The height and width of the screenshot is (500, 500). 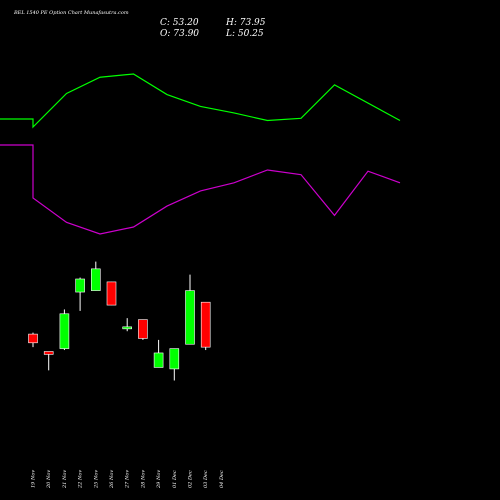 What do you see at coordinates (112, 479) in the screenshot?
I see `x-tick-label: 26 Nov` at bounding box center [112, 479].